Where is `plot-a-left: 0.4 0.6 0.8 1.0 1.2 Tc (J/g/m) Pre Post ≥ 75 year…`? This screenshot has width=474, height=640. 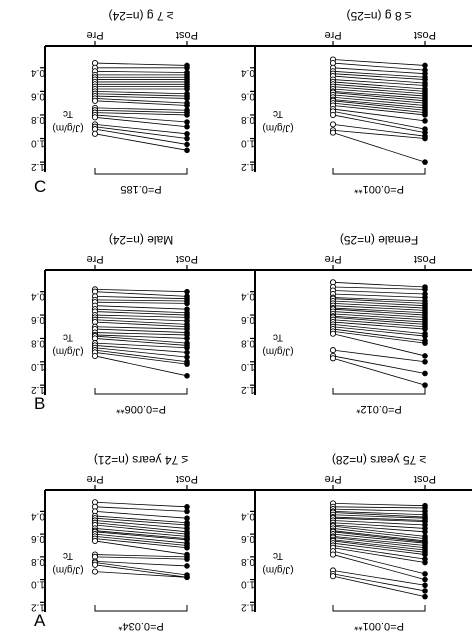
plot-a-left: 0.4 0.6 0.8 1.0 1.2 Tc (J/g/m) Pre Post ≥ 75 year… is located at coordinates (356, 542).